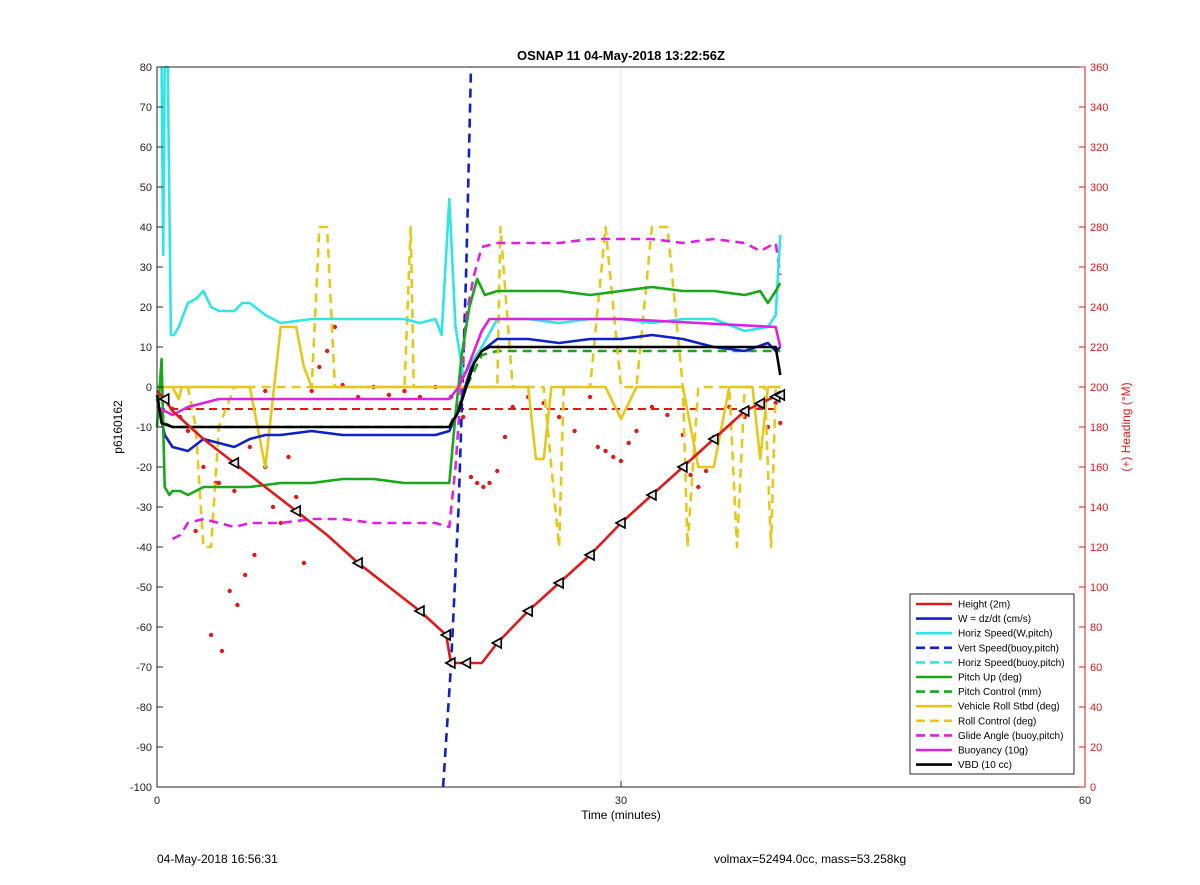  Describe the element at coordinates (1126, 426) in the screenshot. I see `y2-axis-label: (+) Heading (°M)` at that location.